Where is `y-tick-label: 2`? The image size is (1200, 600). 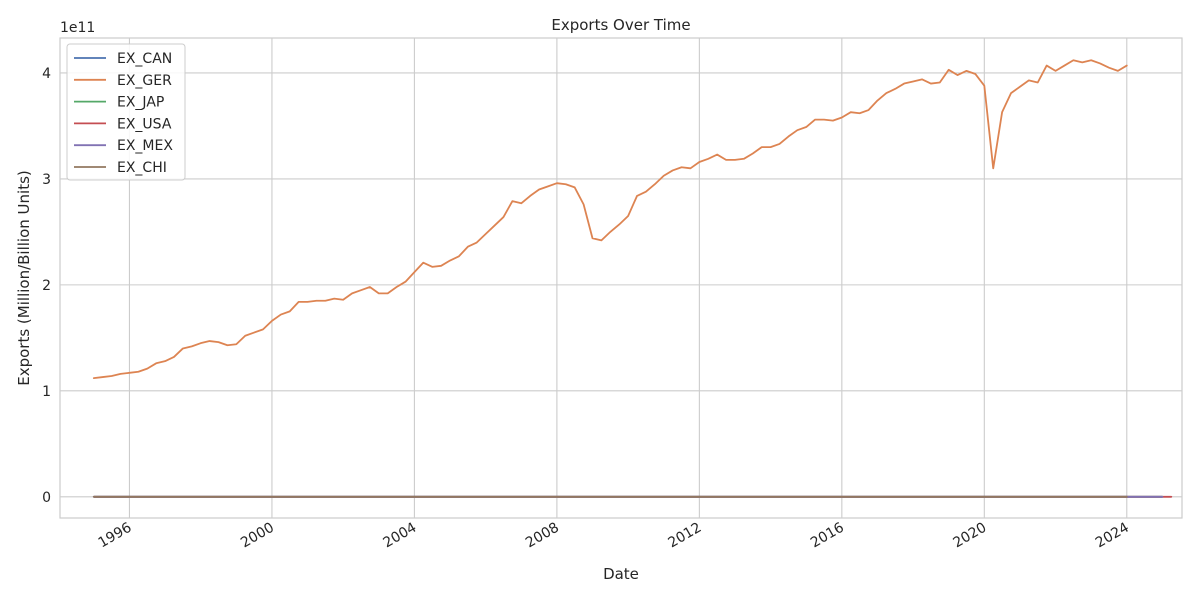 y-tick-label: 2 is located at coordinates (46, 286).